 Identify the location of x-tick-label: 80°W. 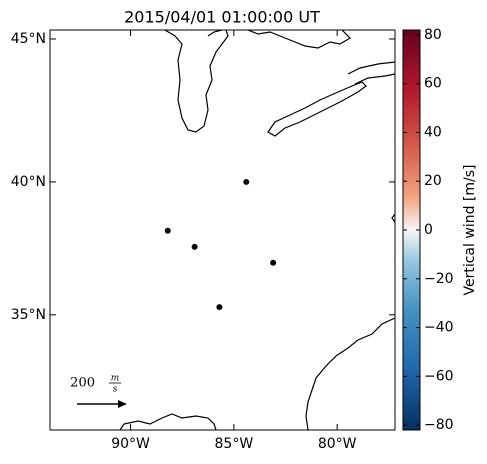
(337, 444).